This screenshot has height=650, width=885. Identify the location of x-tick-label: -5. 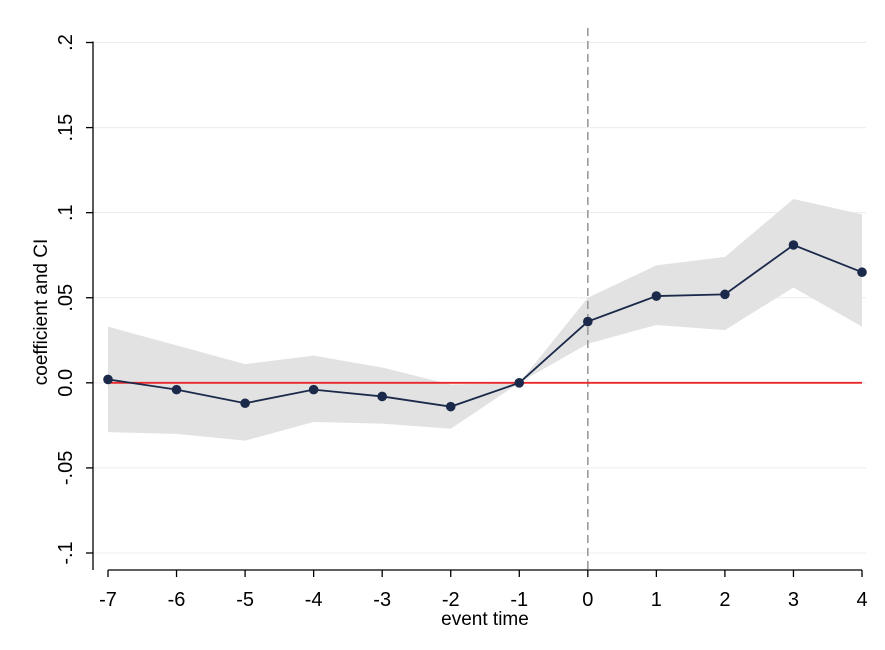
(245, 600).